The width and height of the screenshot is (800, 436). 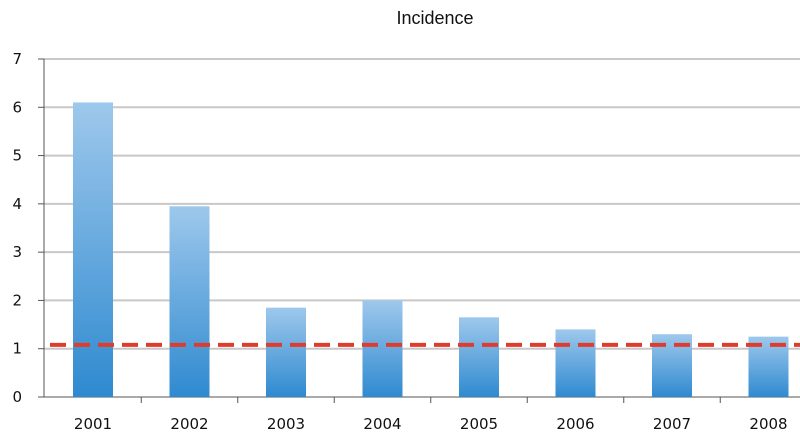 I want to click on bar-2003, so click(x=286, y=352).